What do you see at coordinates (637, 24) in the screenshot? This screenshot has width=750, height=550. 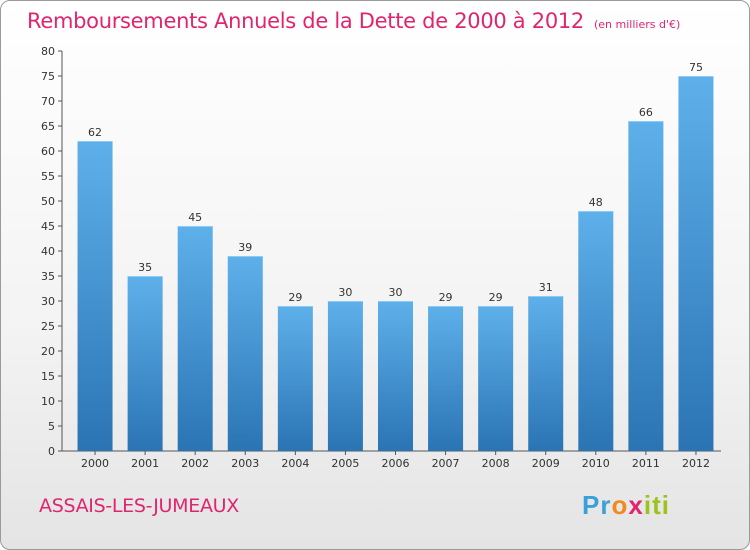 I see `unit-label: (en milliers d'€)` at bounding box center [637, 24].